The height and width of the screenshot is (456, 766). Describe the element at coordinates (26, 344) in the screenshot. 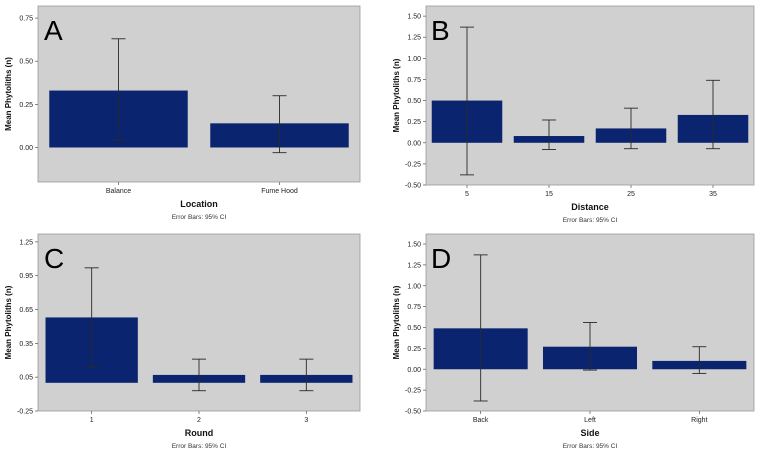

I see `y-tick-label: 0.35` at that location.